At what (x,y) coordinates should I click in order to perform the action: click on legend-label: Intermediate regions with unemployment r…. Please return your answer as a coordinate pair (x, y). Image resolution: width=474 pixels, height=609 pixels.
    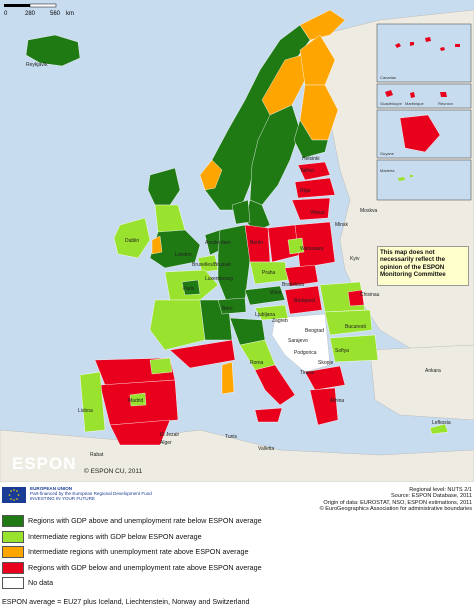
    Looking at the image, I should click on (138, 551).